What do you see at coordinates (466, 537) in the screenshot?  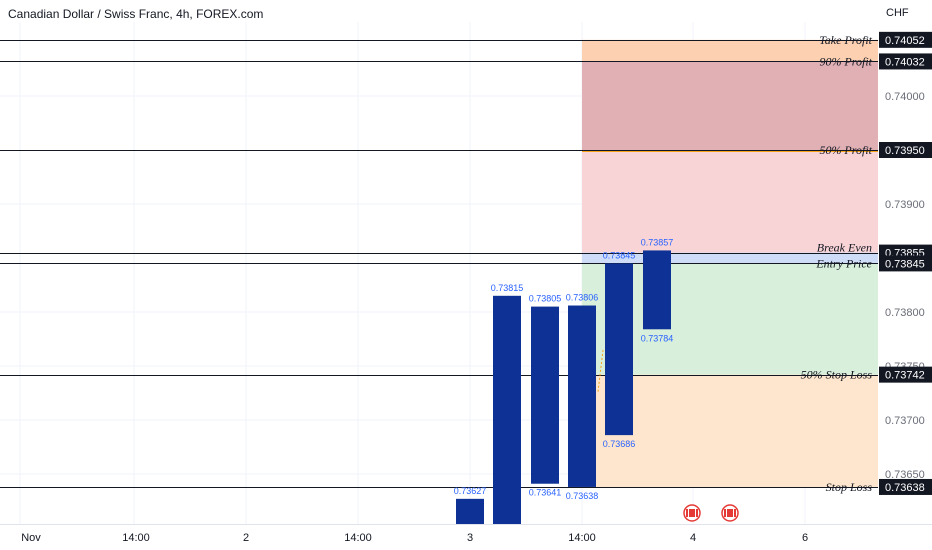 I see `time-axis` at bounding box center [466, 537].